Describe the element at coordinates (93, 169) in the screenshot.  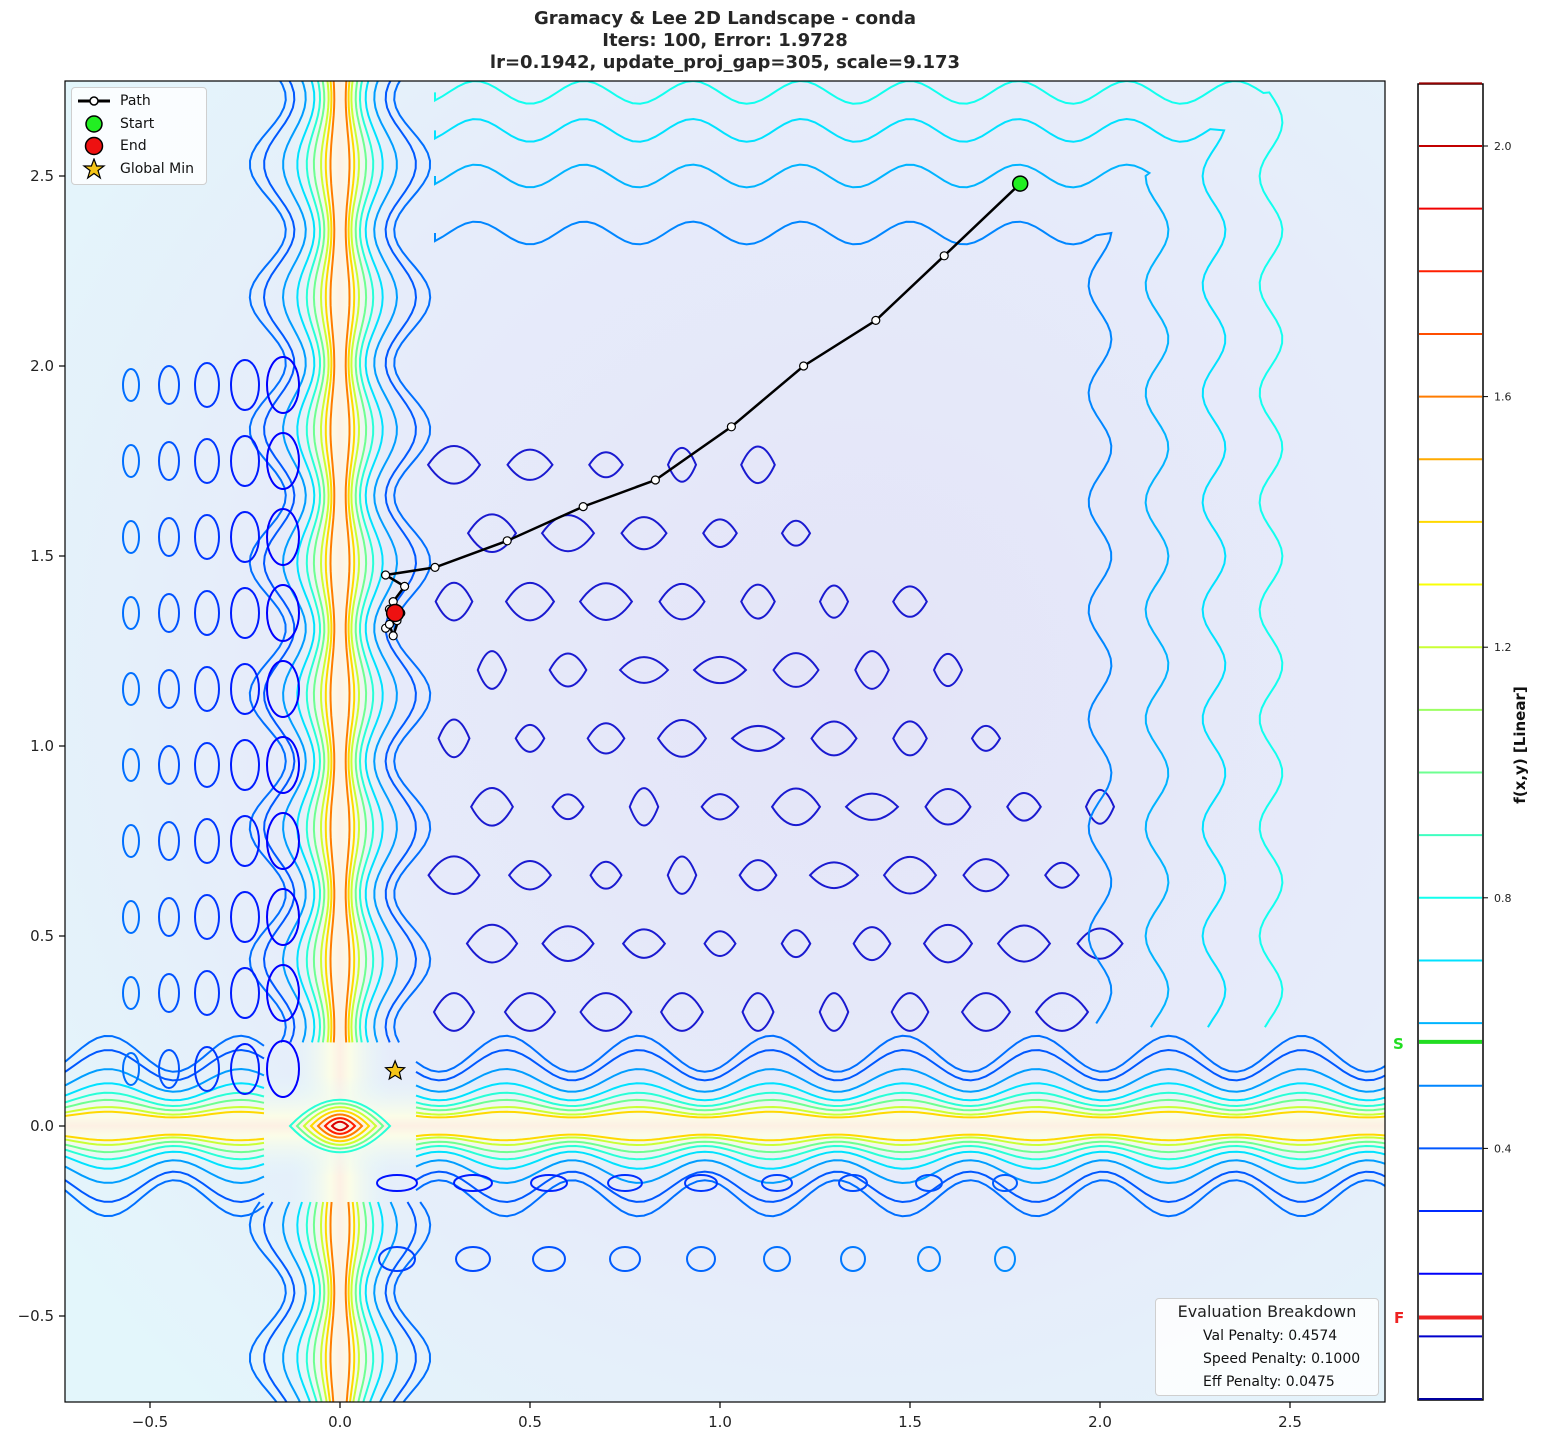
I see `star-icon` at that location.